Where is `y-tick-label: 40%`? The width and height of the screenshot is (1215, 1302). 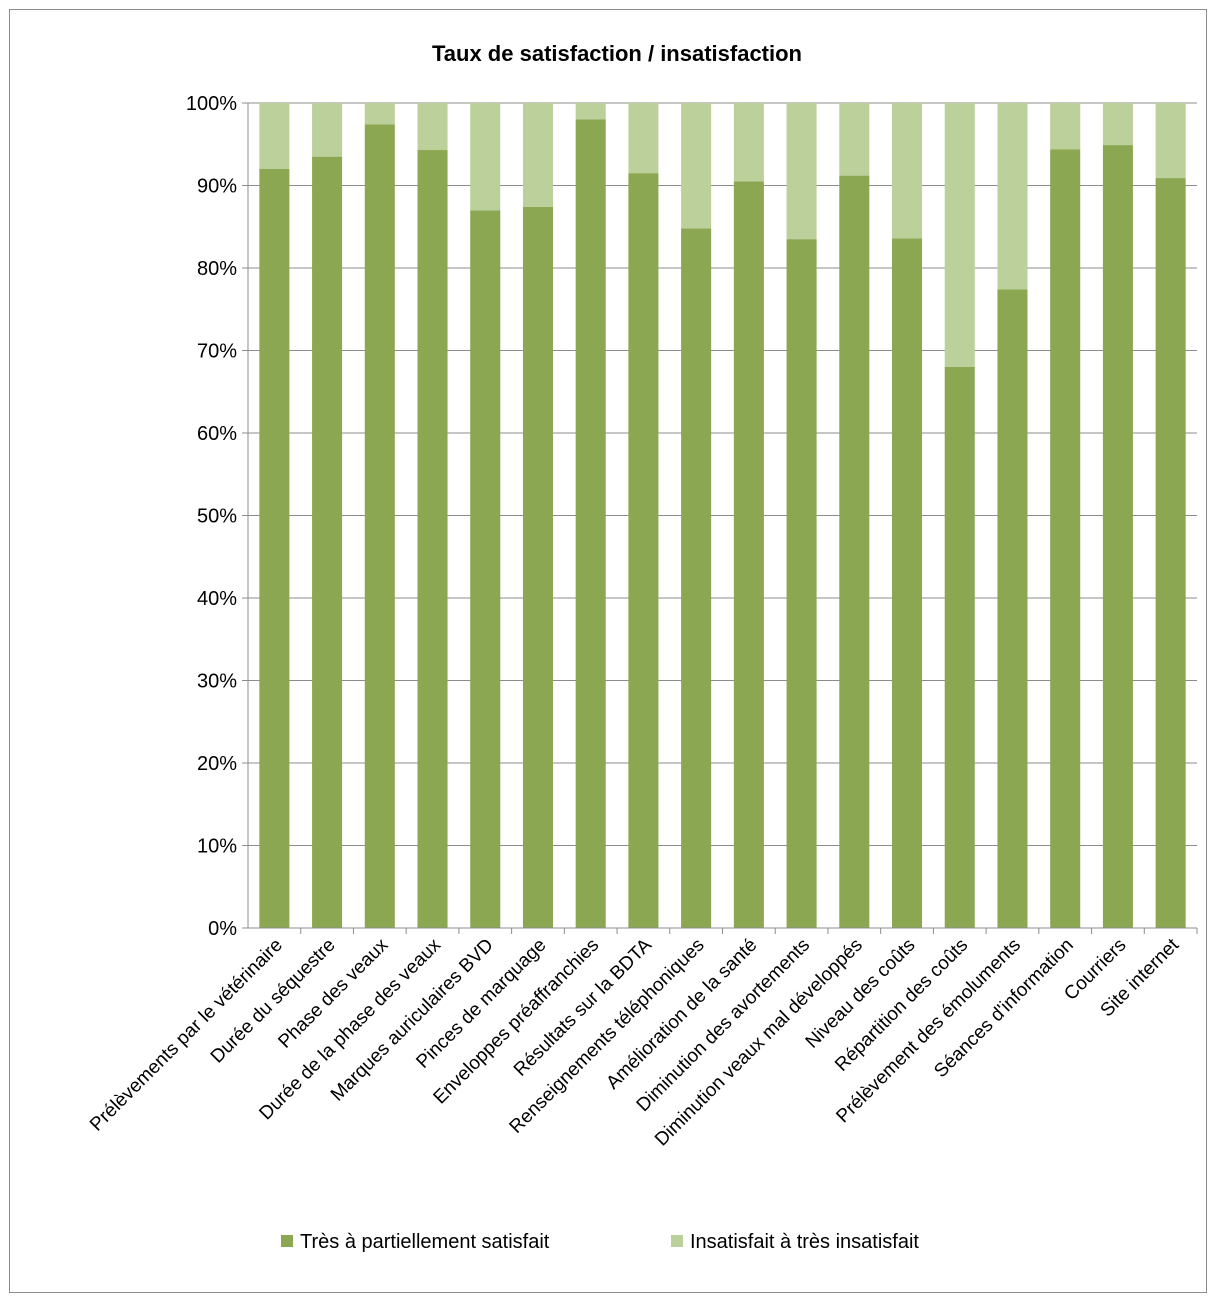
y-tick-label: 40% is located at coordinates (217, 599).